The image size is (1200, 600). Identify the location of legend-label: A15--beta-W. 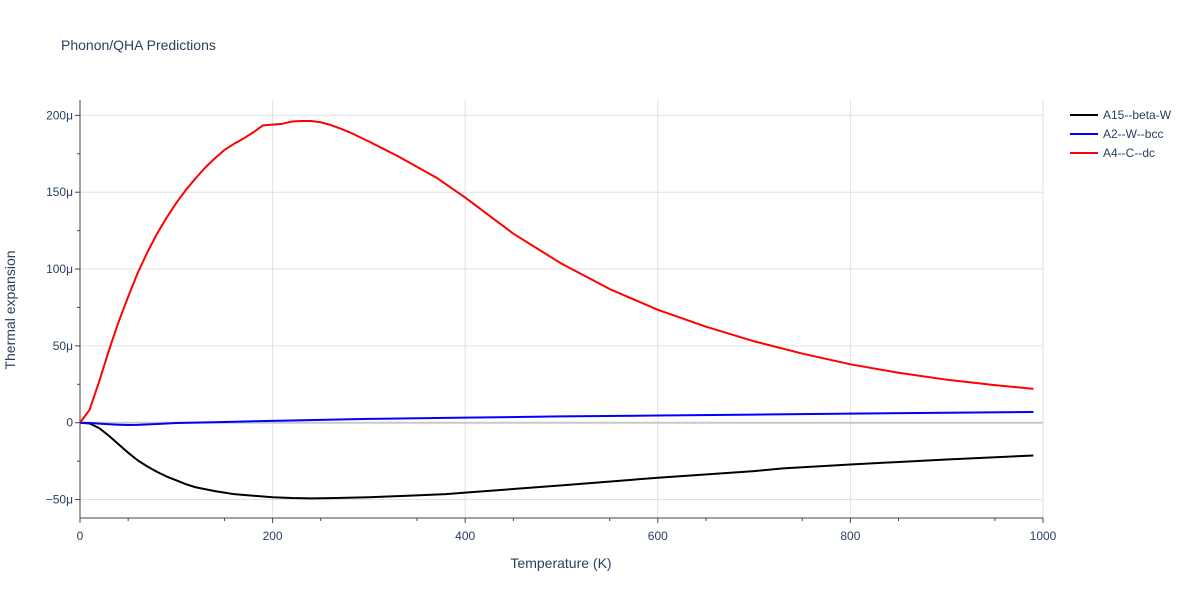
(1137, 115).